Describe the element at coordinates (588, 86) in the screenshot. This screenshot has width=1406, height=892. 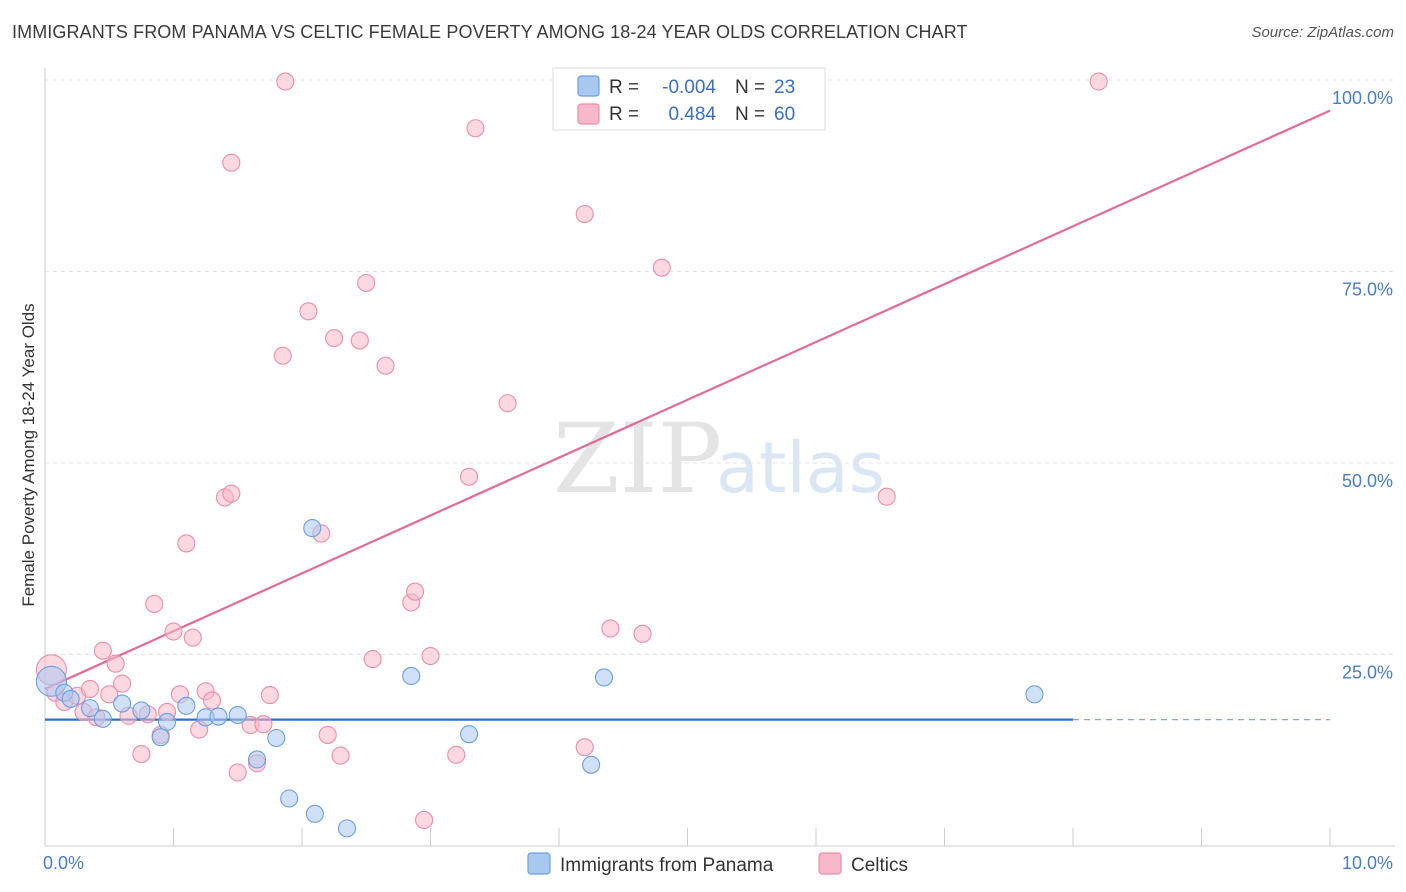
I see `legend-swatch-panama` at that location.